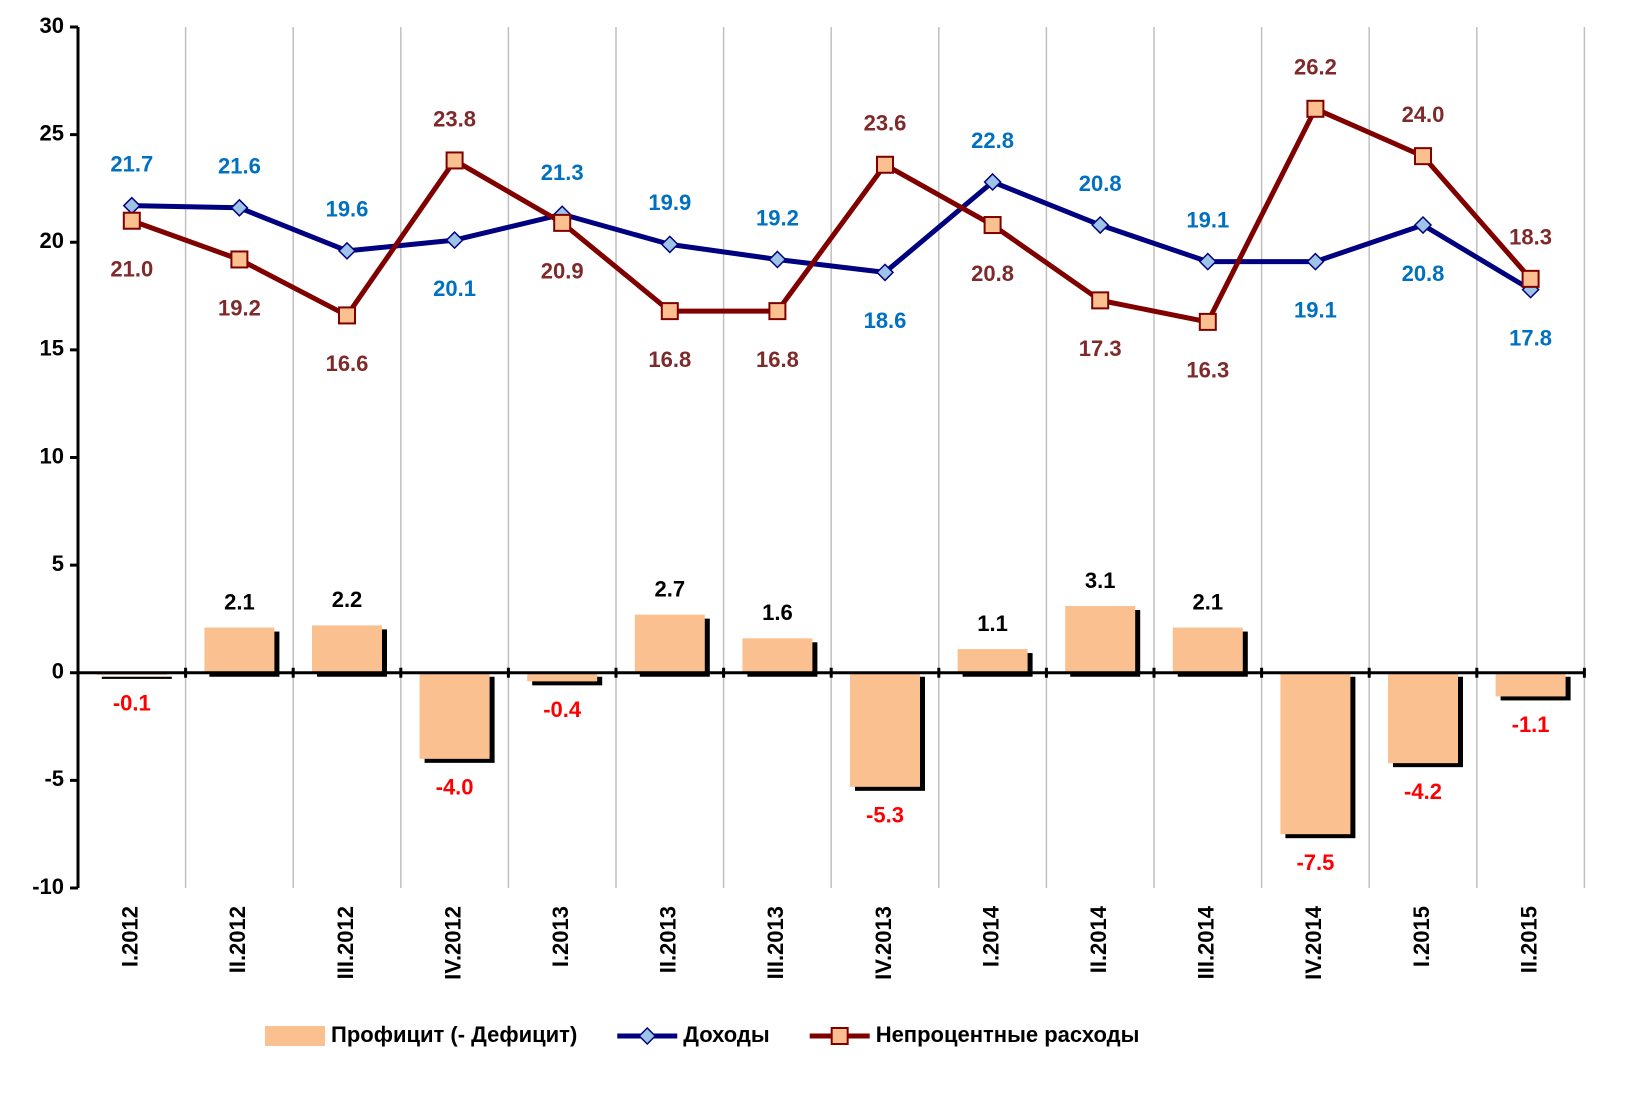 The height and width of the screenshot is (1098, 1633). What do you see at coordinates (1100, 348) in the screenshot?
I see `line-value-label: 17.3` at bounding box center [1100, 348].